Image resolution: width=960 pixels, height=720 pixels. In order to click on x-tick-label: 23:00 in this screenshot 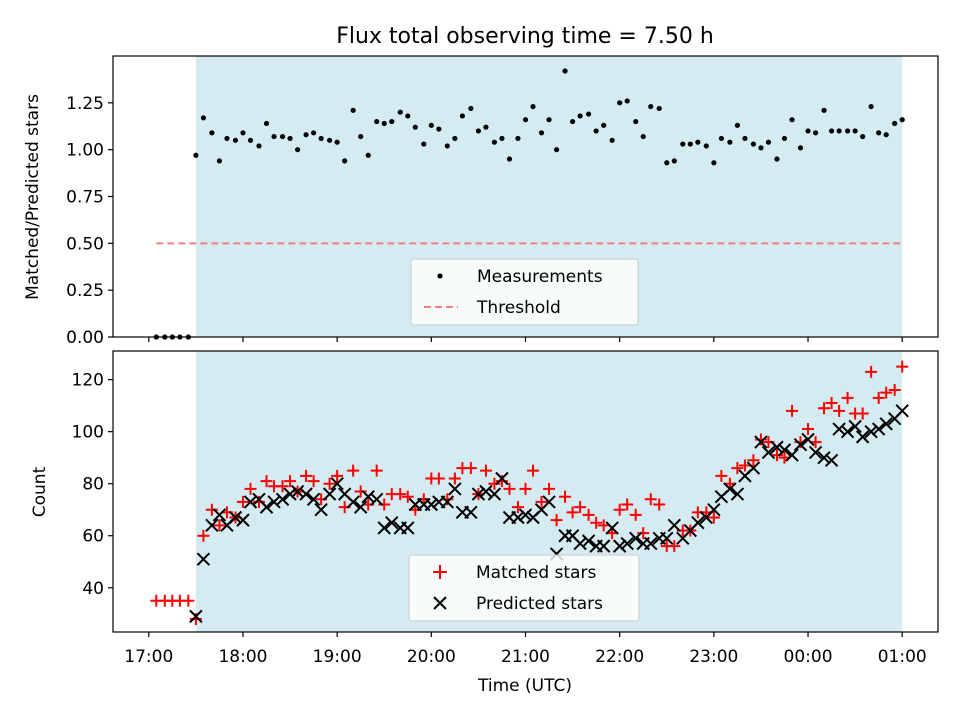, I will do `click(713, 657)`.